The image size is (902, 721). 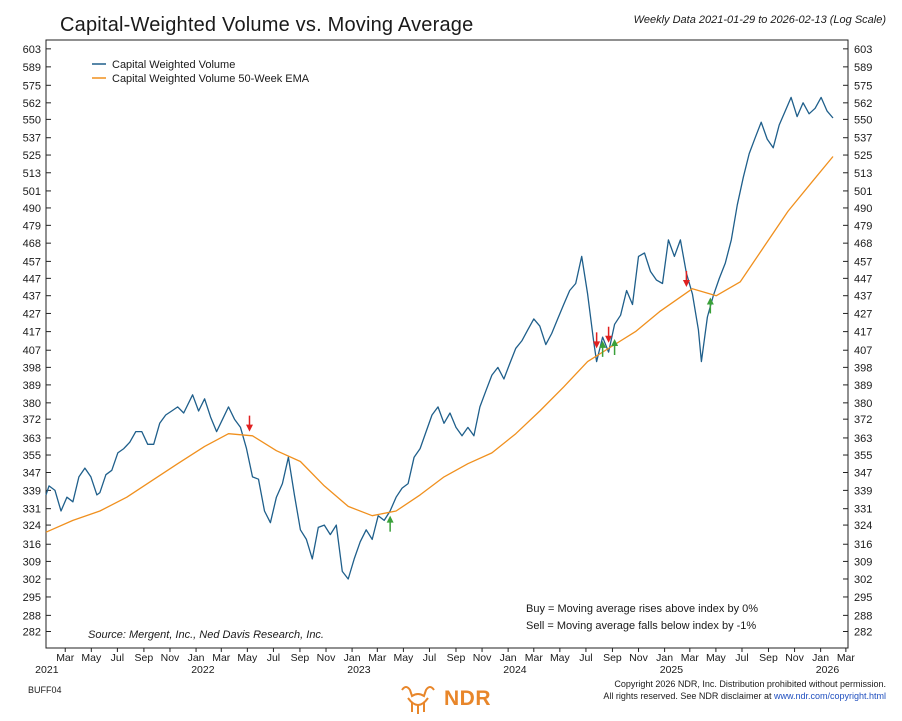 What do you see at coordinates (32, 404) in the screenshot?
I see `y-tick-label-left: 380` at bounding box center [32, 404].